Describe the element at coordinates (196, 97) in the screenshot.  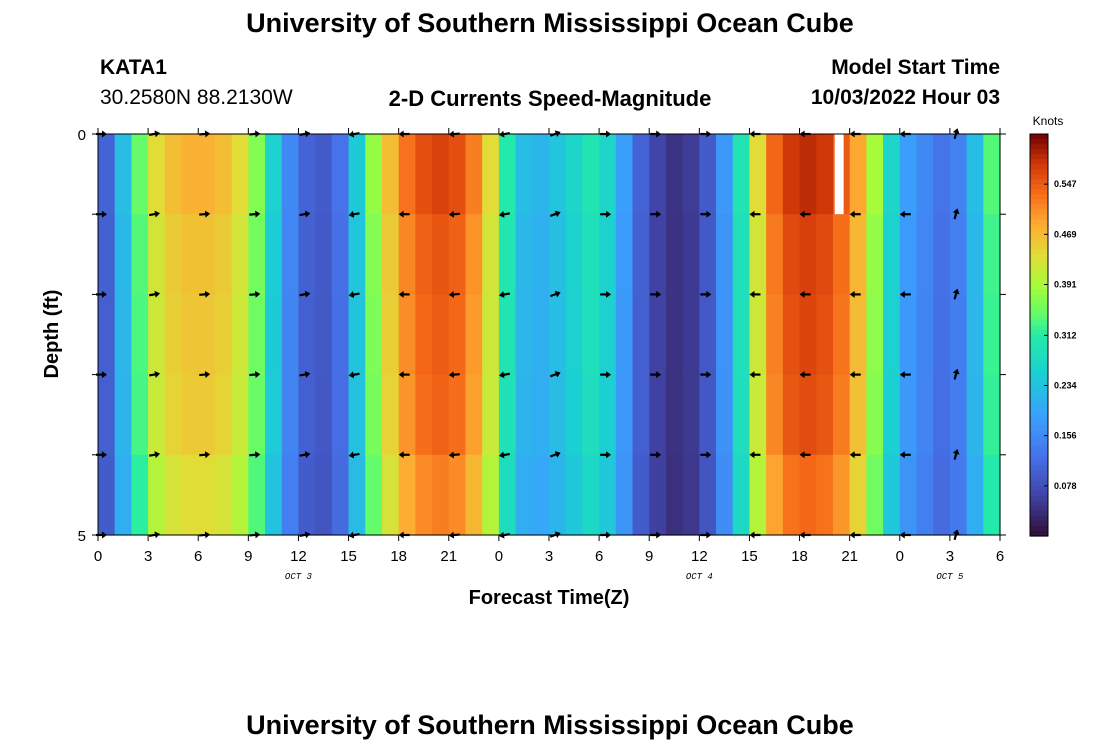
I see `station-coords: 30.2580N 88.2130W` at that location.